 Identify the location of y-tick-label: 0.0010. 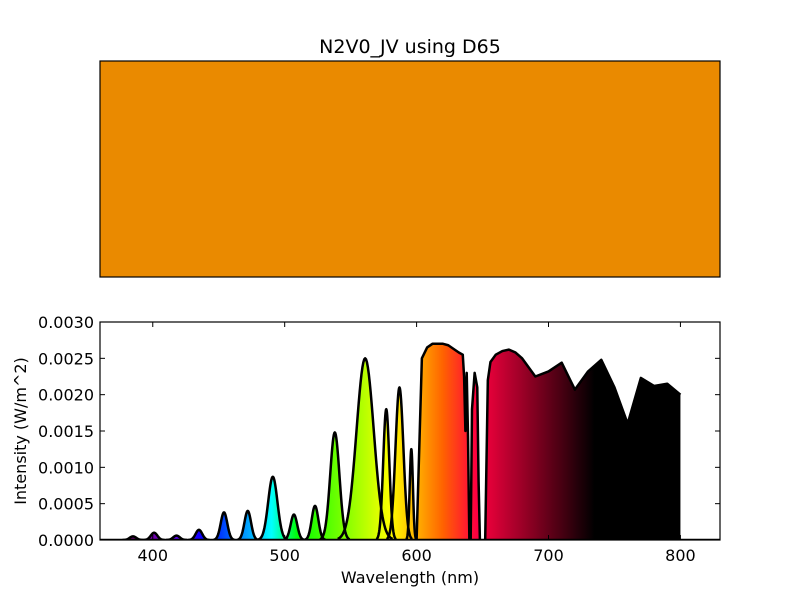
(66, 467).